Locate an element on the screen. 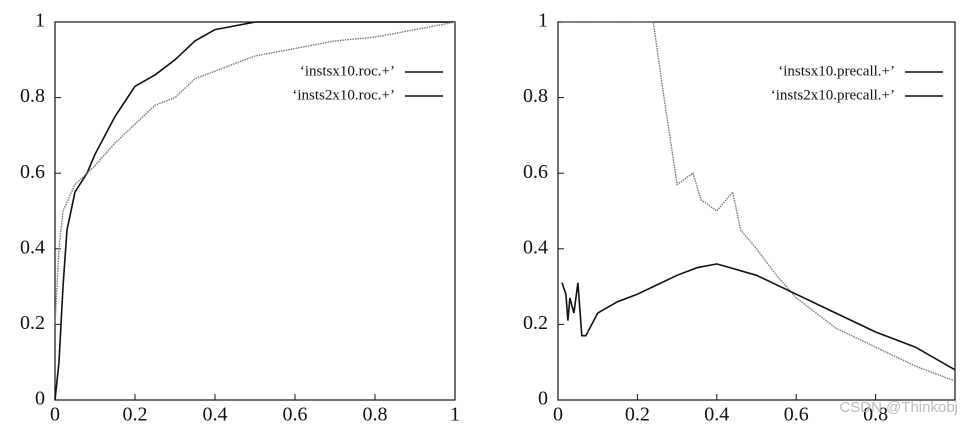 This screenshot has width=974, height=429. series-line is located at coordinates (758, 317).